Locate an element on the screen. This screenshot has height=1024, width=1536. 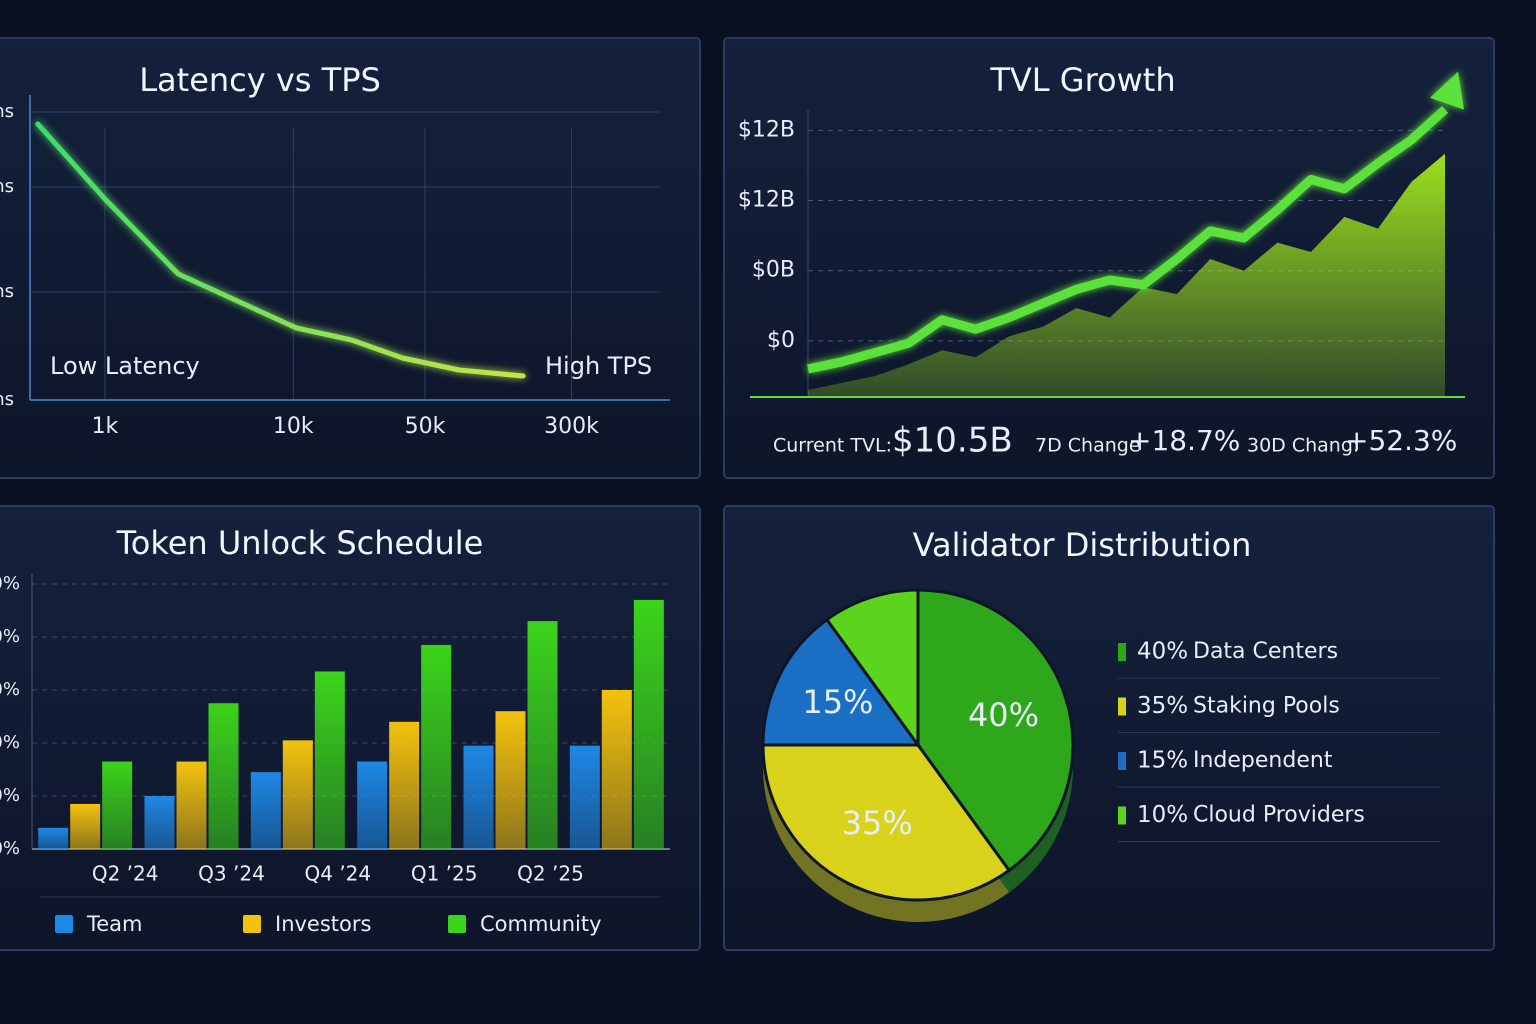
y-tick-label: $0 is located at coordinates (781, 340).